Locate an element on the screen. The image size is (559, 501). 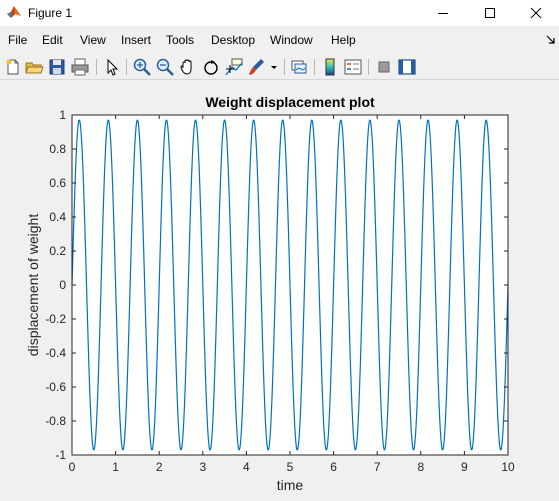
close-button is located at coordinates (536, 13).